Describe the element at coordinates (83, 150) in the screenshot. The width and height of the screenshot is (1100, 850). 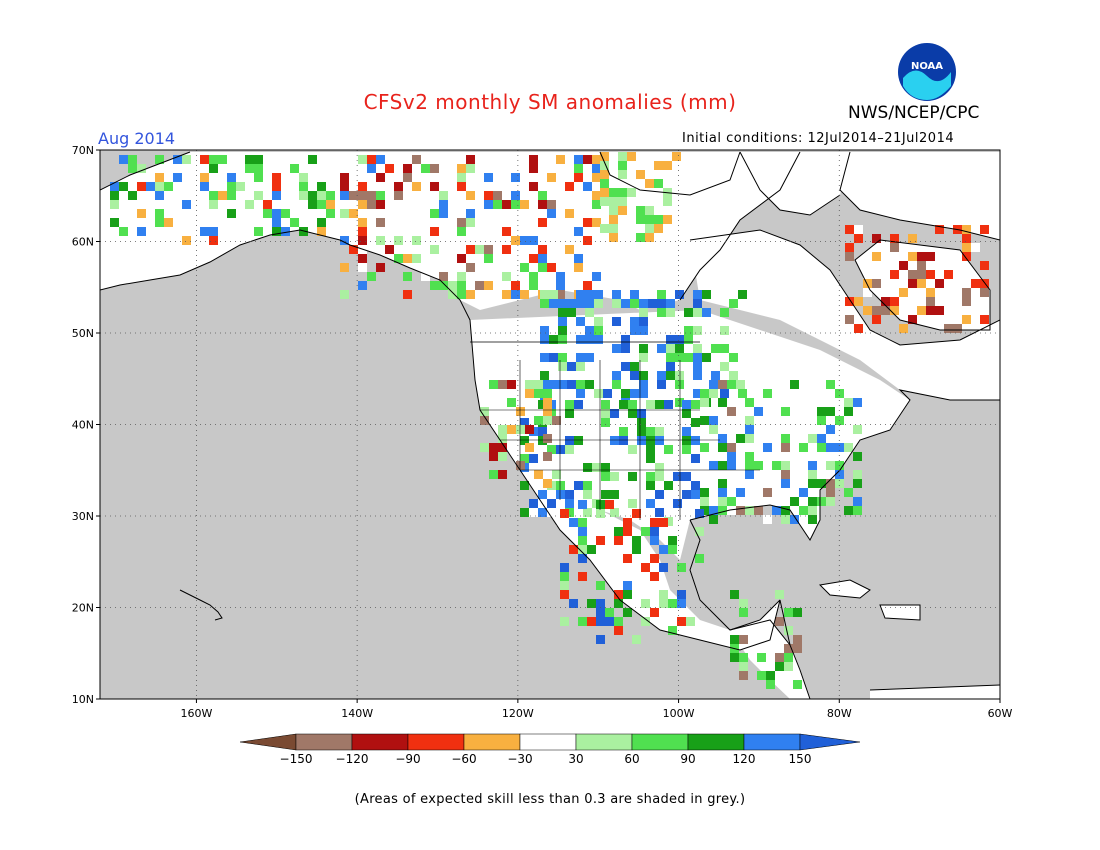
I see `lat-tick-label: 70N` at that location.